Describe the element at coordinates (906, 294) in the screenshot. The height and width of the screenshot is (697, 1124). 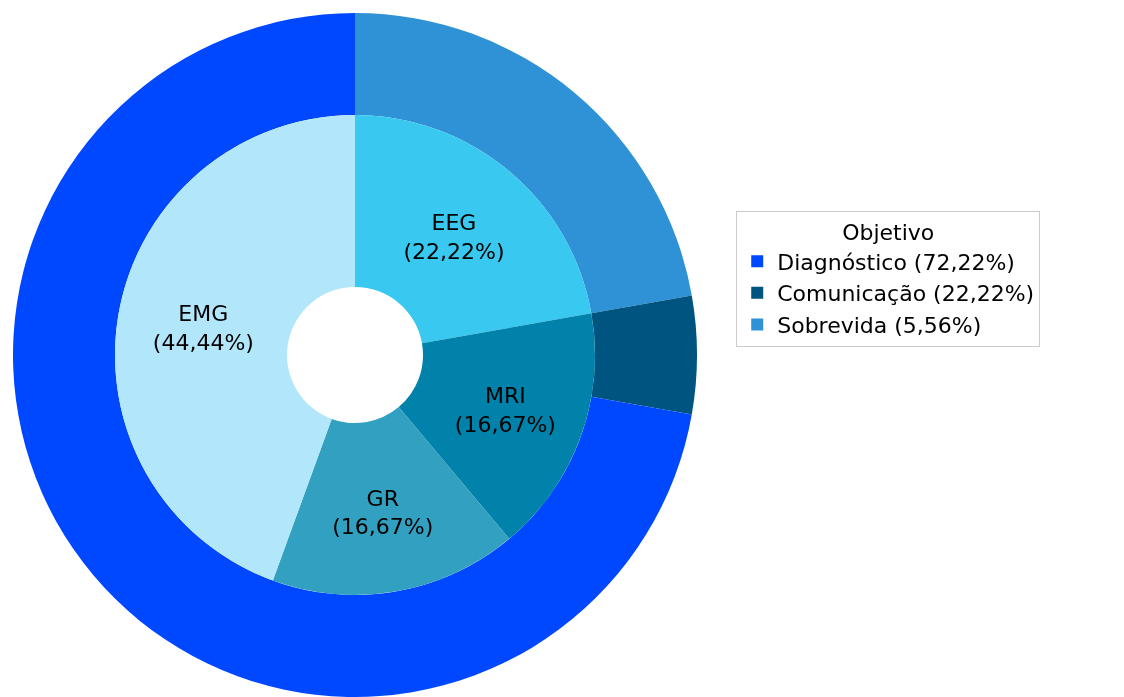
I see `legend-label: Comunicação (22,22%)` at that location.